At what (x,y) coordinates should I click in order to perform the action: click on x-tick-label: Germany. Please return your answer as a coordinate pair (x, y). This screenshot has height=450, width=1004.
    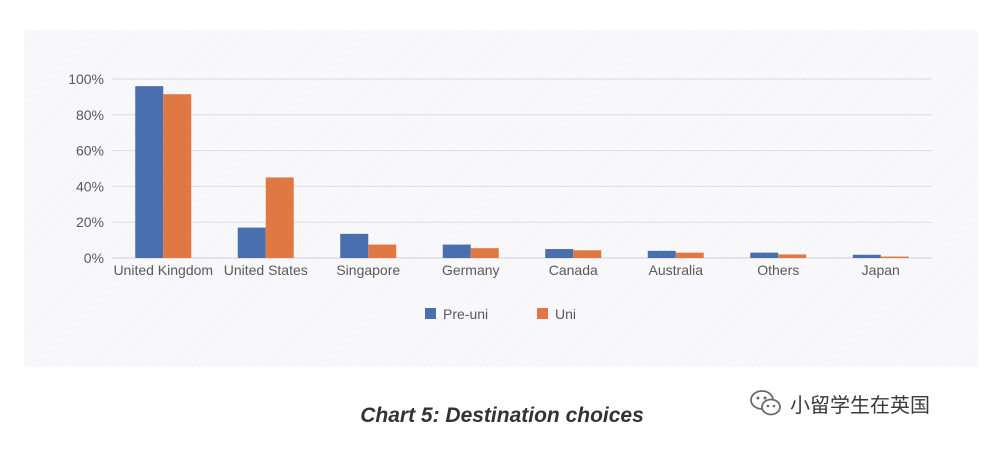
    Looking at the image, I should click on (471, 270).